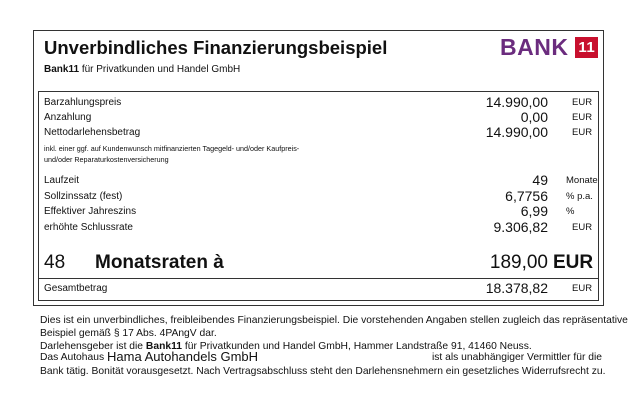  Describe the element at coordinates (573, 262) in the screenshot. I see `rate-unit: EUR` at that location.